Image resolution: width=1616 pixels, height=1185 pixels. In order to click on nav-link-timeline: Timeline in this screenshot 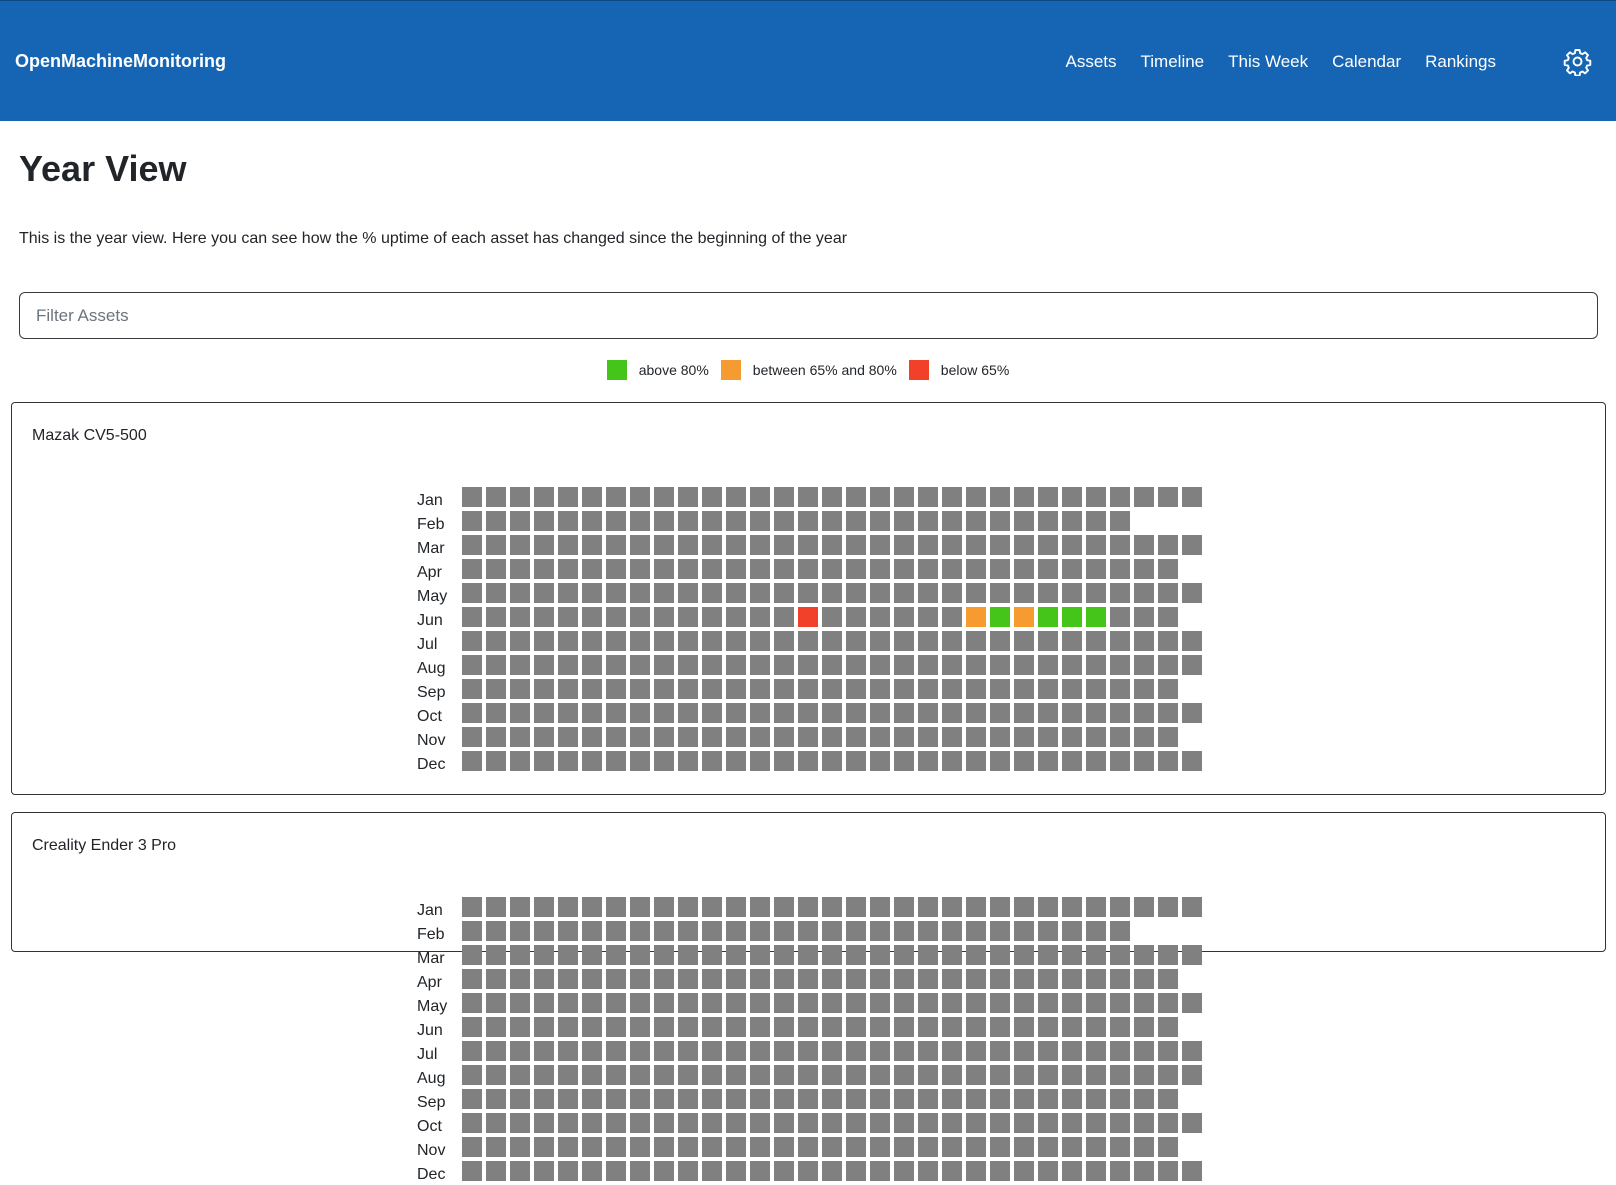, I will do `click(1172, 61)`.